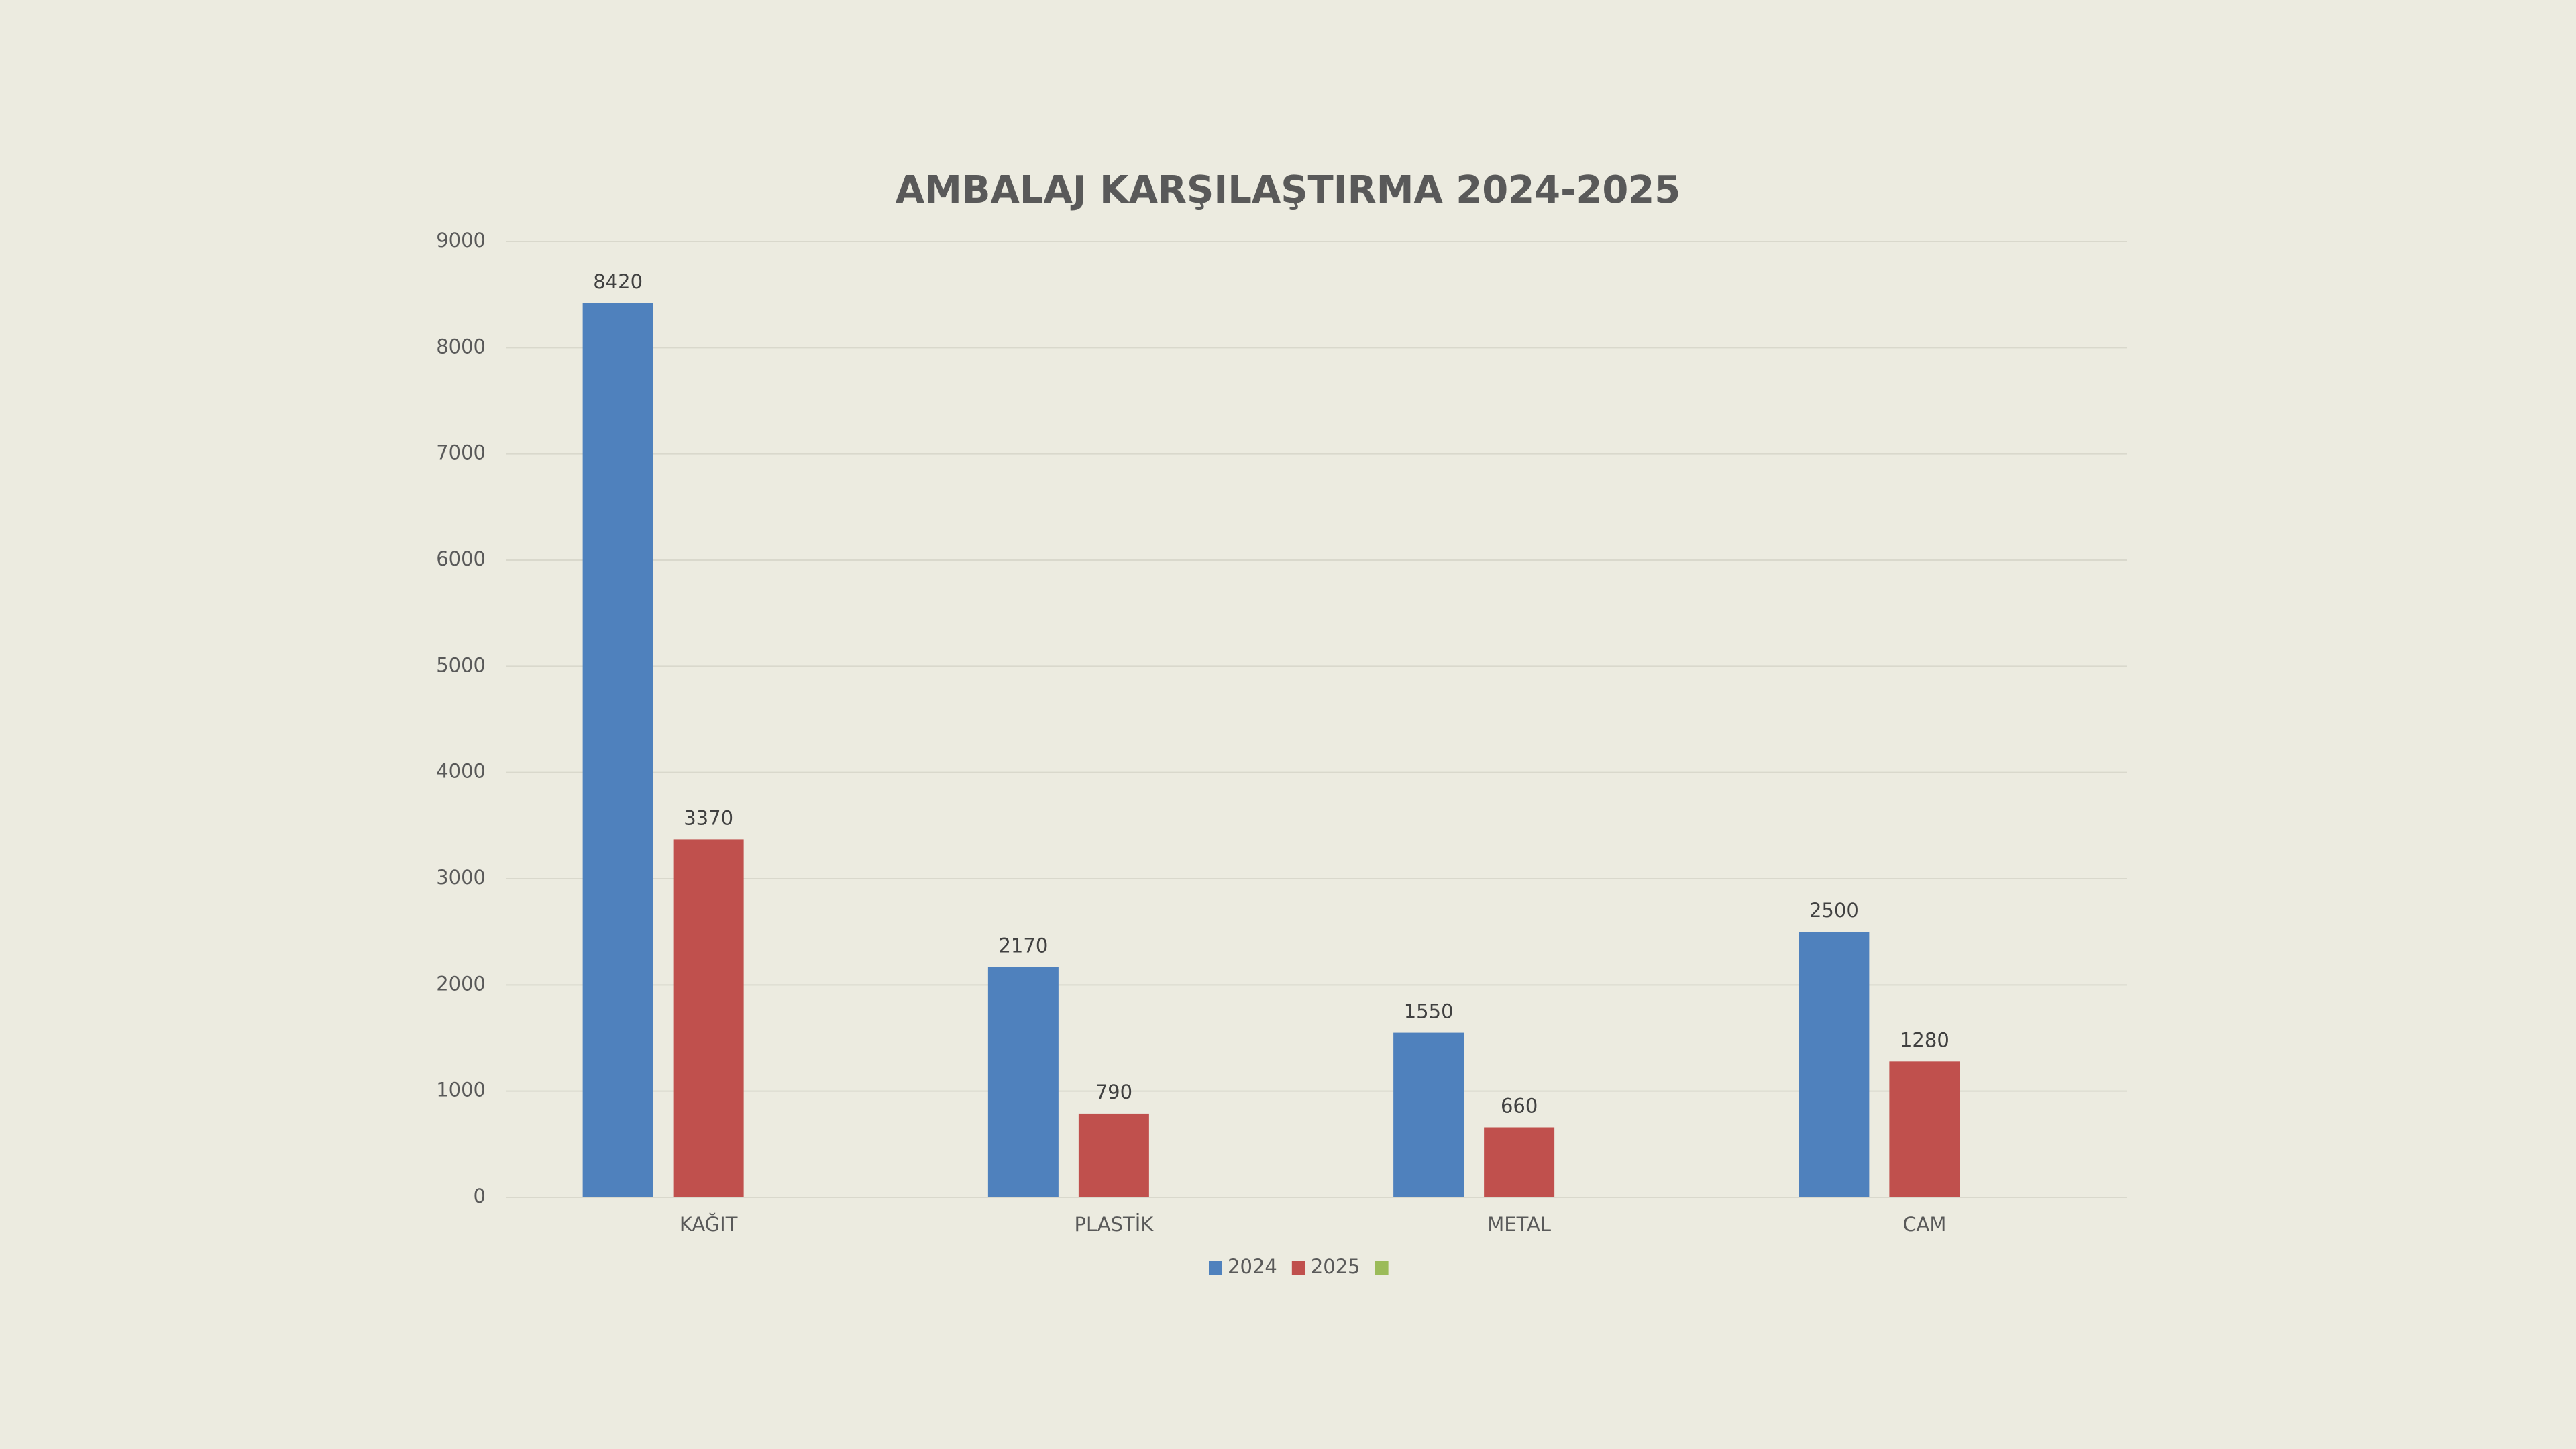  I want to click on y-tick-label: 4000, so click(461, 771).